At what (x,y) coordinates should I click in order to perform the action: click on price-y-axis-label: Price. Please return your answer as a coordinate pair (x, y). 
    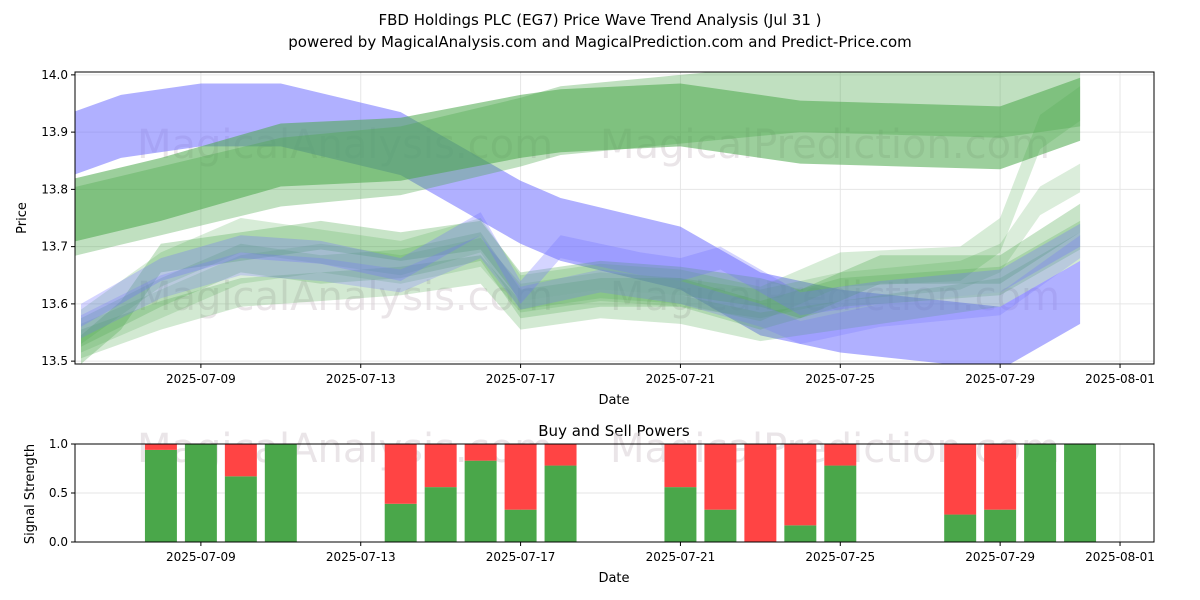
    Looking at the image, I should click on (22, 218).